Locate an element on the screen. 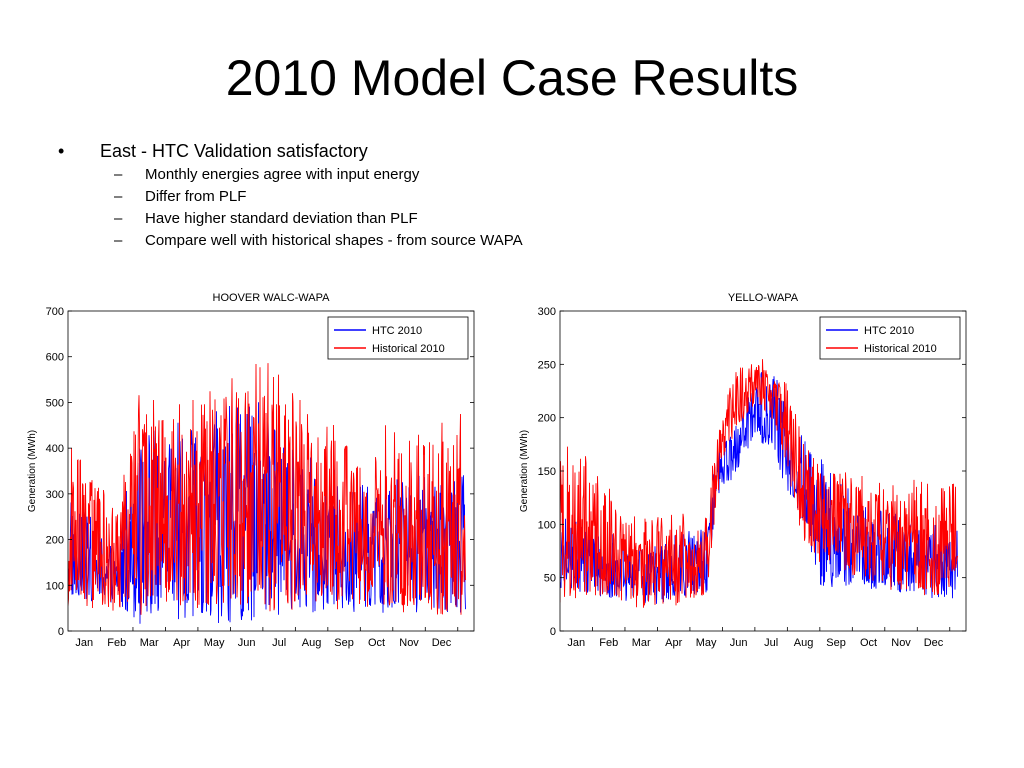 The height and width of the screenshot is (768, 1024). sub-bullet-item: – Differ from PLF is located at coordinates (508, 197).